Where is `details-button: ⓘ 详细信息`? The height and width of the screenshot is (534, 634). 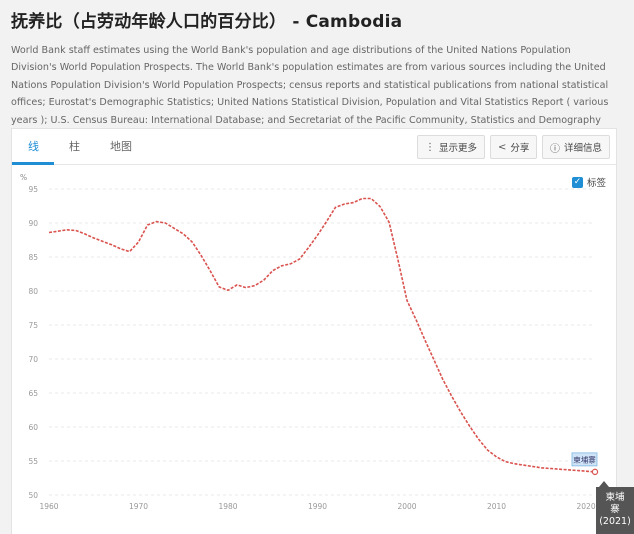 details-button: ⓘ 详细信息 is located at coordinates (576, 147).